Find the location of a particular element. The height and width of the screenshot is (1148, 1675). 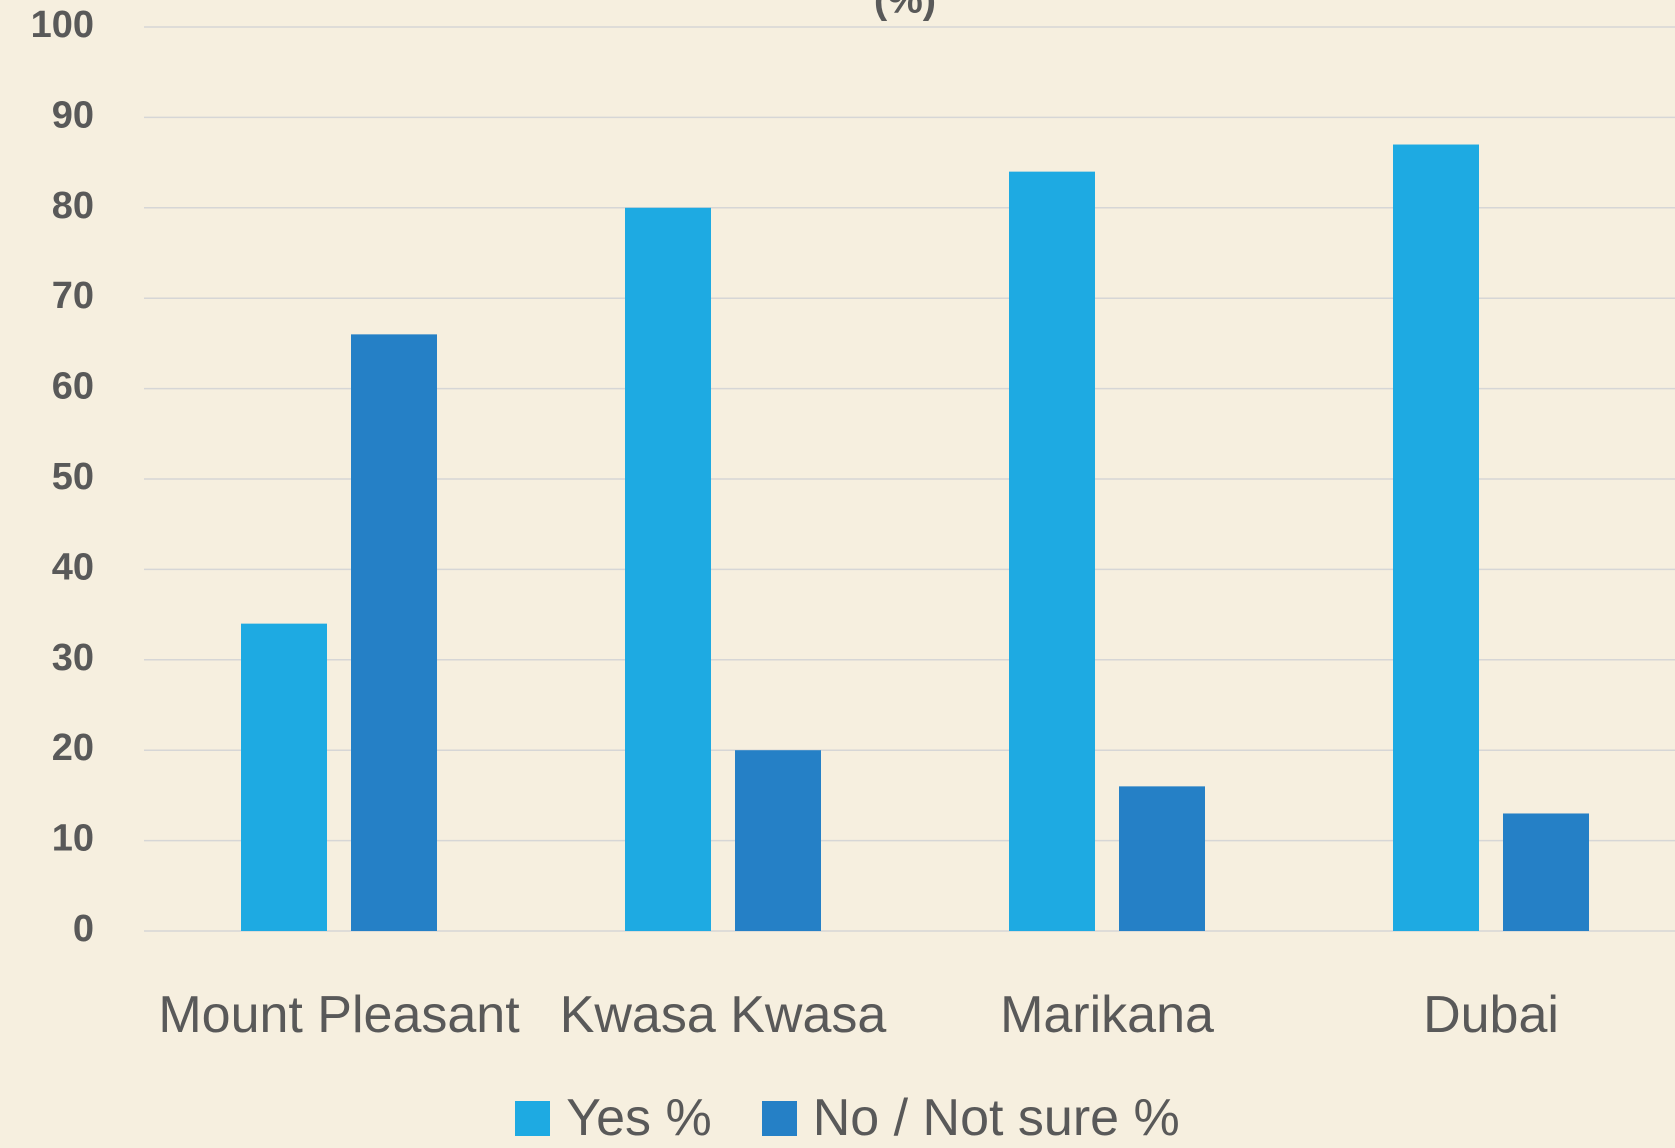

y-tick-label: 100 is located at coordinates (62, 25).